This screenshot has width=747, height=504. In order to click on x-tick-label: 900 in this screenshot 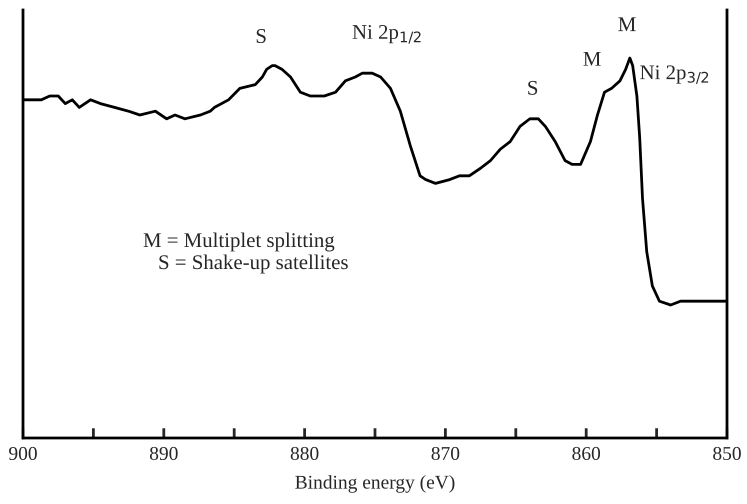, I will do `click(23, 453)`.